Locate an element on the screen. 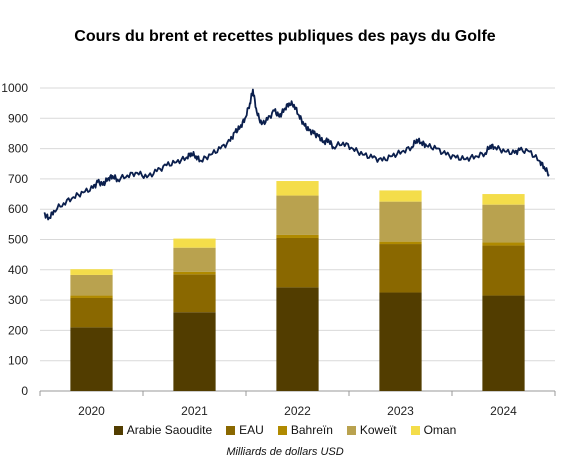 The image size is (570, 466). legend-label: Bahreïn is located at coordinates (311, 430).